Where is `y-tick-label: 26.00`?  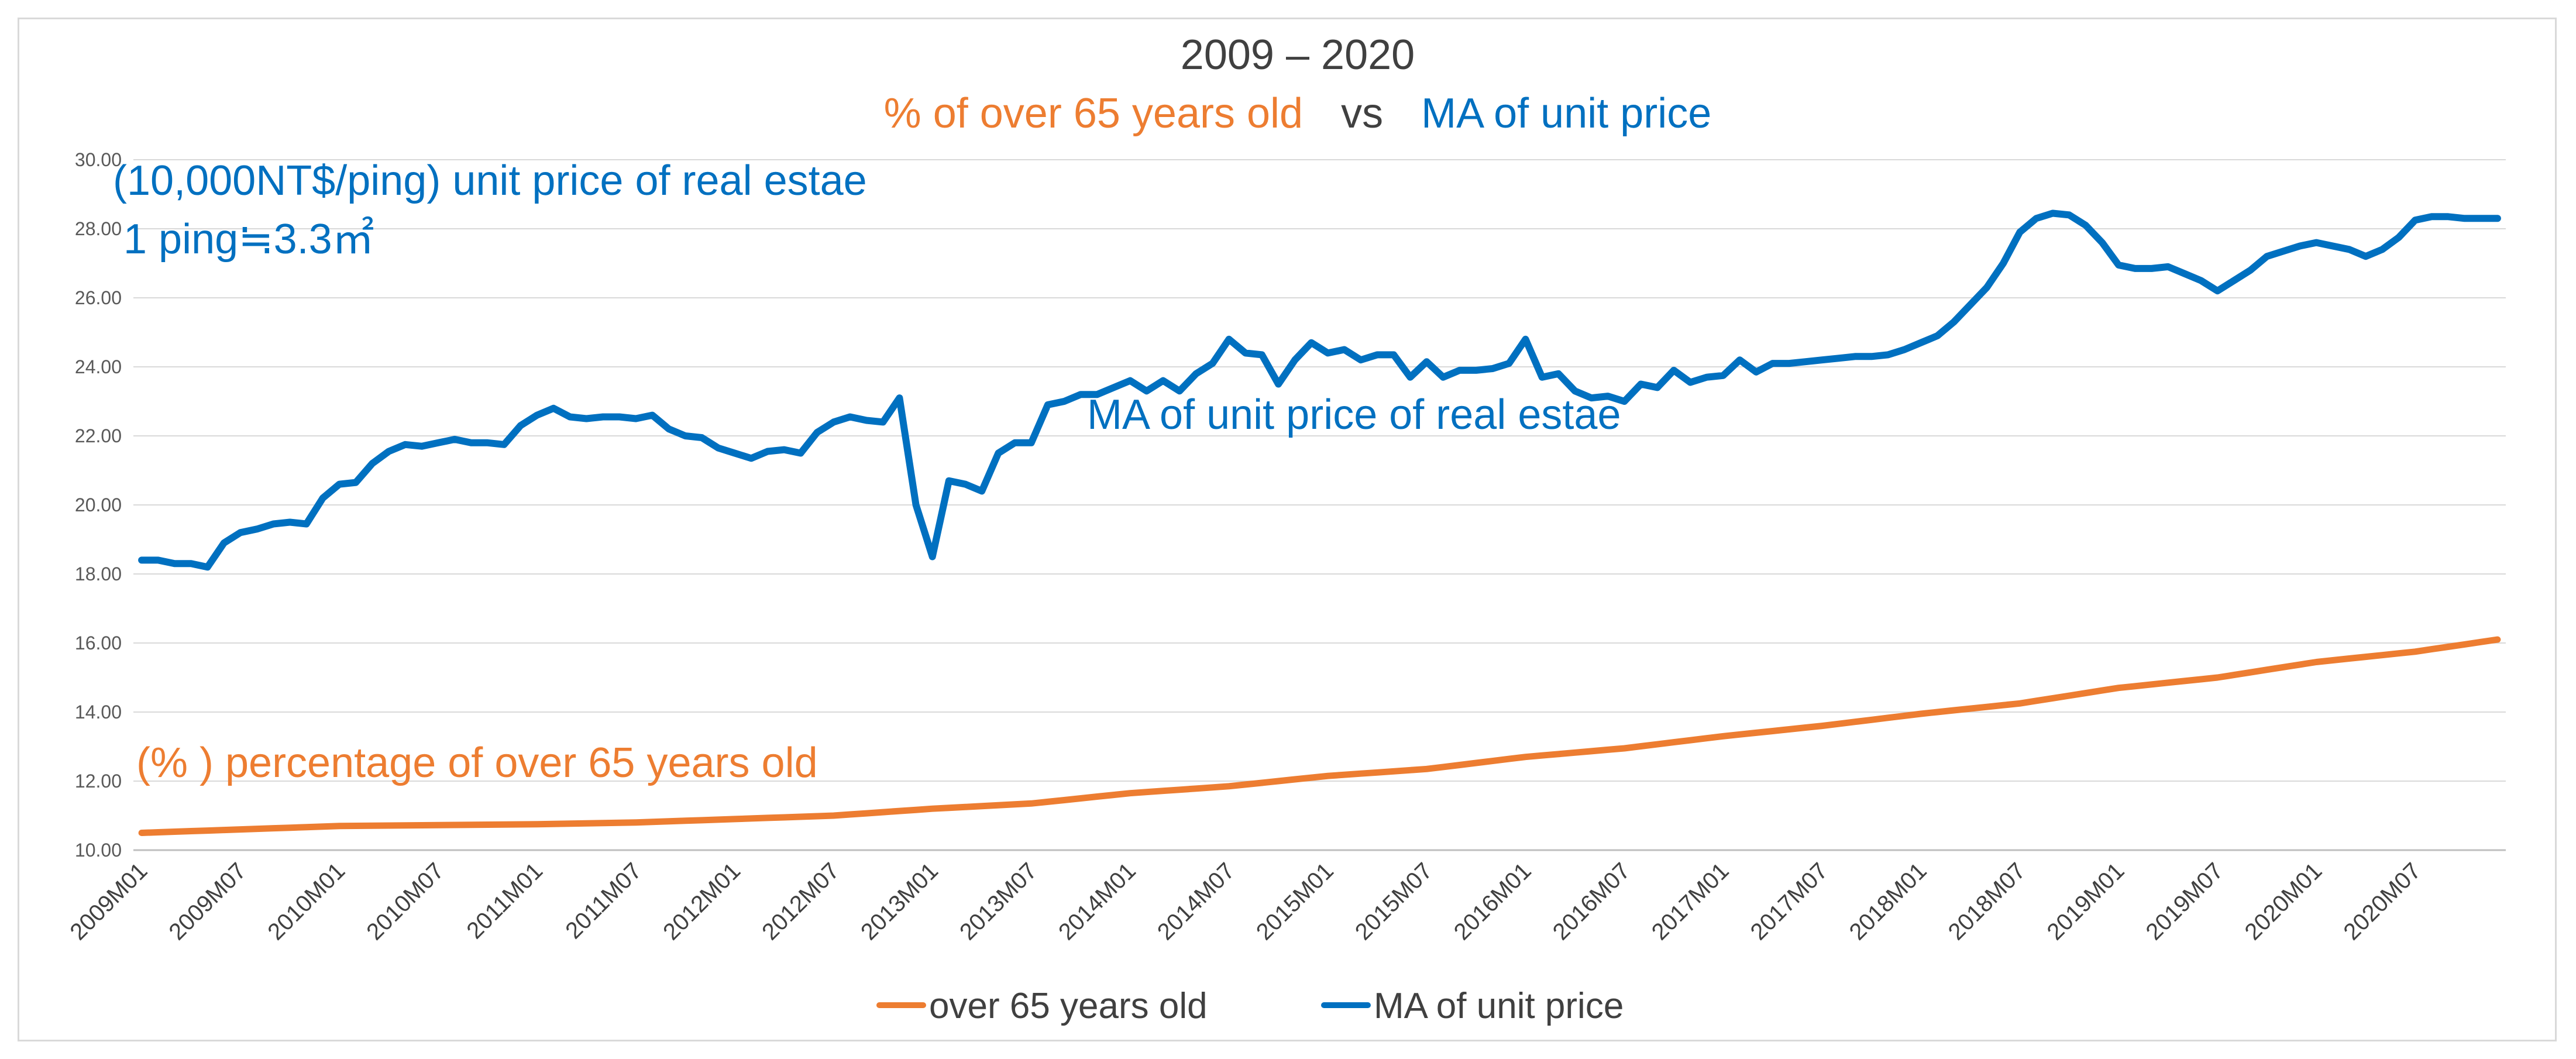
y-tick-label: 26.00 is located at coordinates (98, 297).